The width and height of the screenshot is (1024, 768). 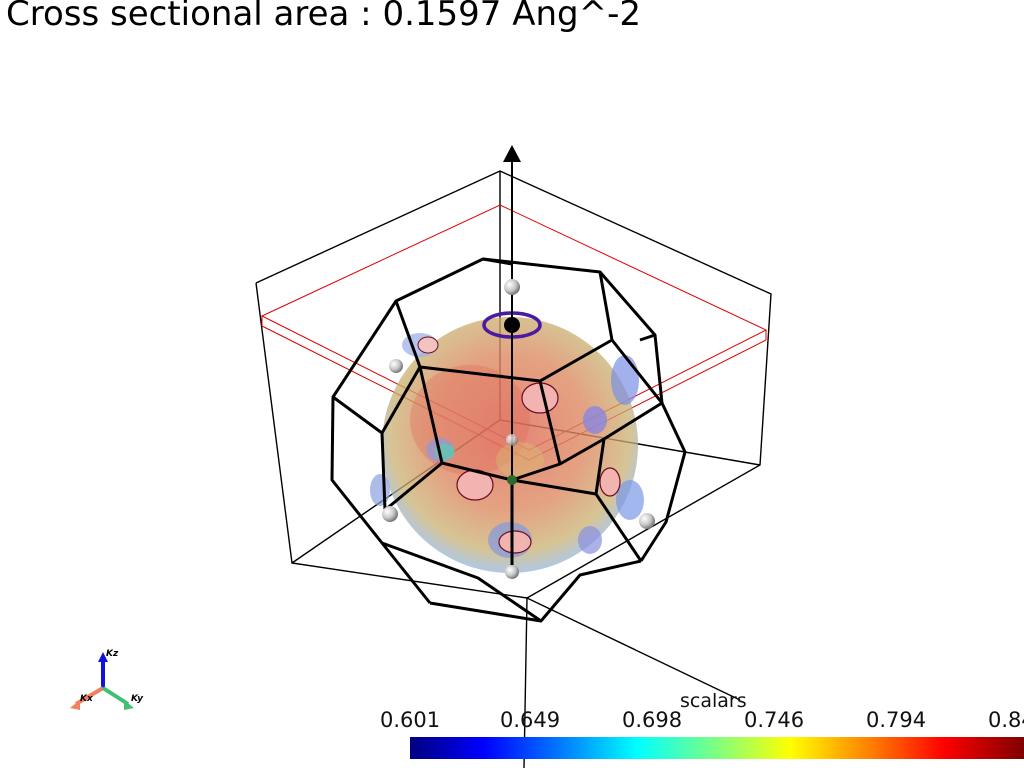 What do you see at coordinates (652, 720) in the screenshot?
I see `colorbar-tick: 0.698` at bounding box center [652, 720].